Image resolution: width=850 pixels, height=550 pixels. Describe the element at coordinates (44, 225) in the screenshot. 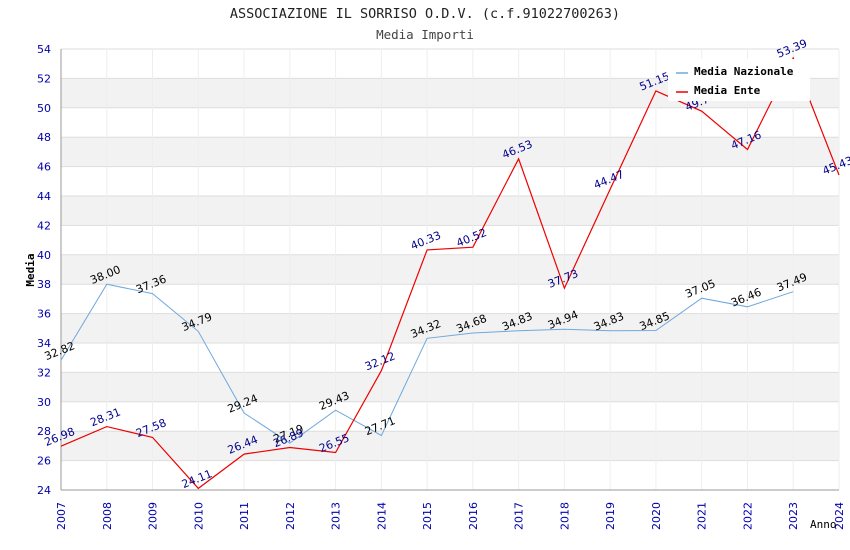

I see `y-tick-label: 42` at that location.